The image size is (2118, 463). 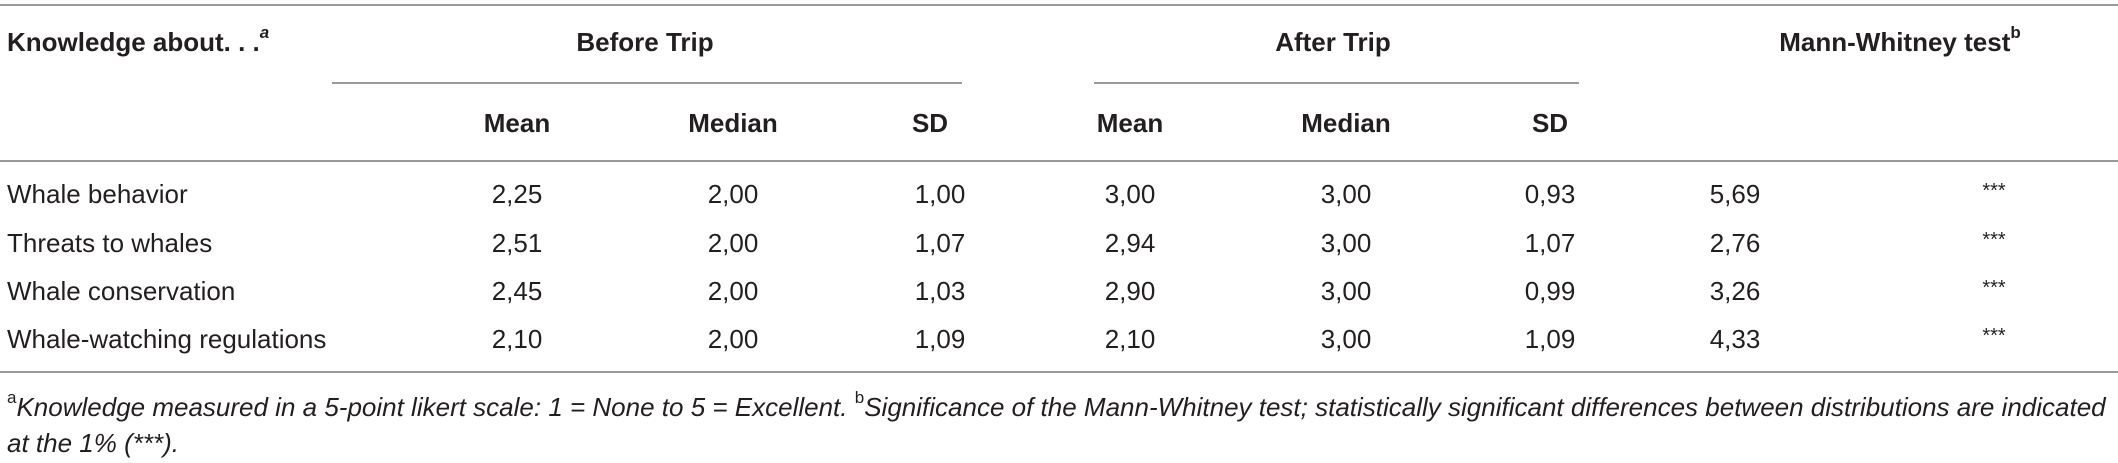 I want to click on before-sd-cell: 1,09, so click(x=940, y=339).